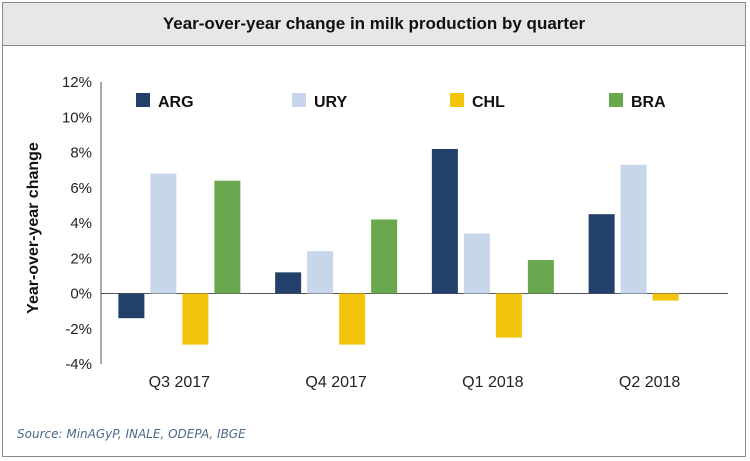 Image resolution: width=750 pixels, height=461 pixels. I want to click on y-axis-title: Year-over-year change, so click(33, 228).